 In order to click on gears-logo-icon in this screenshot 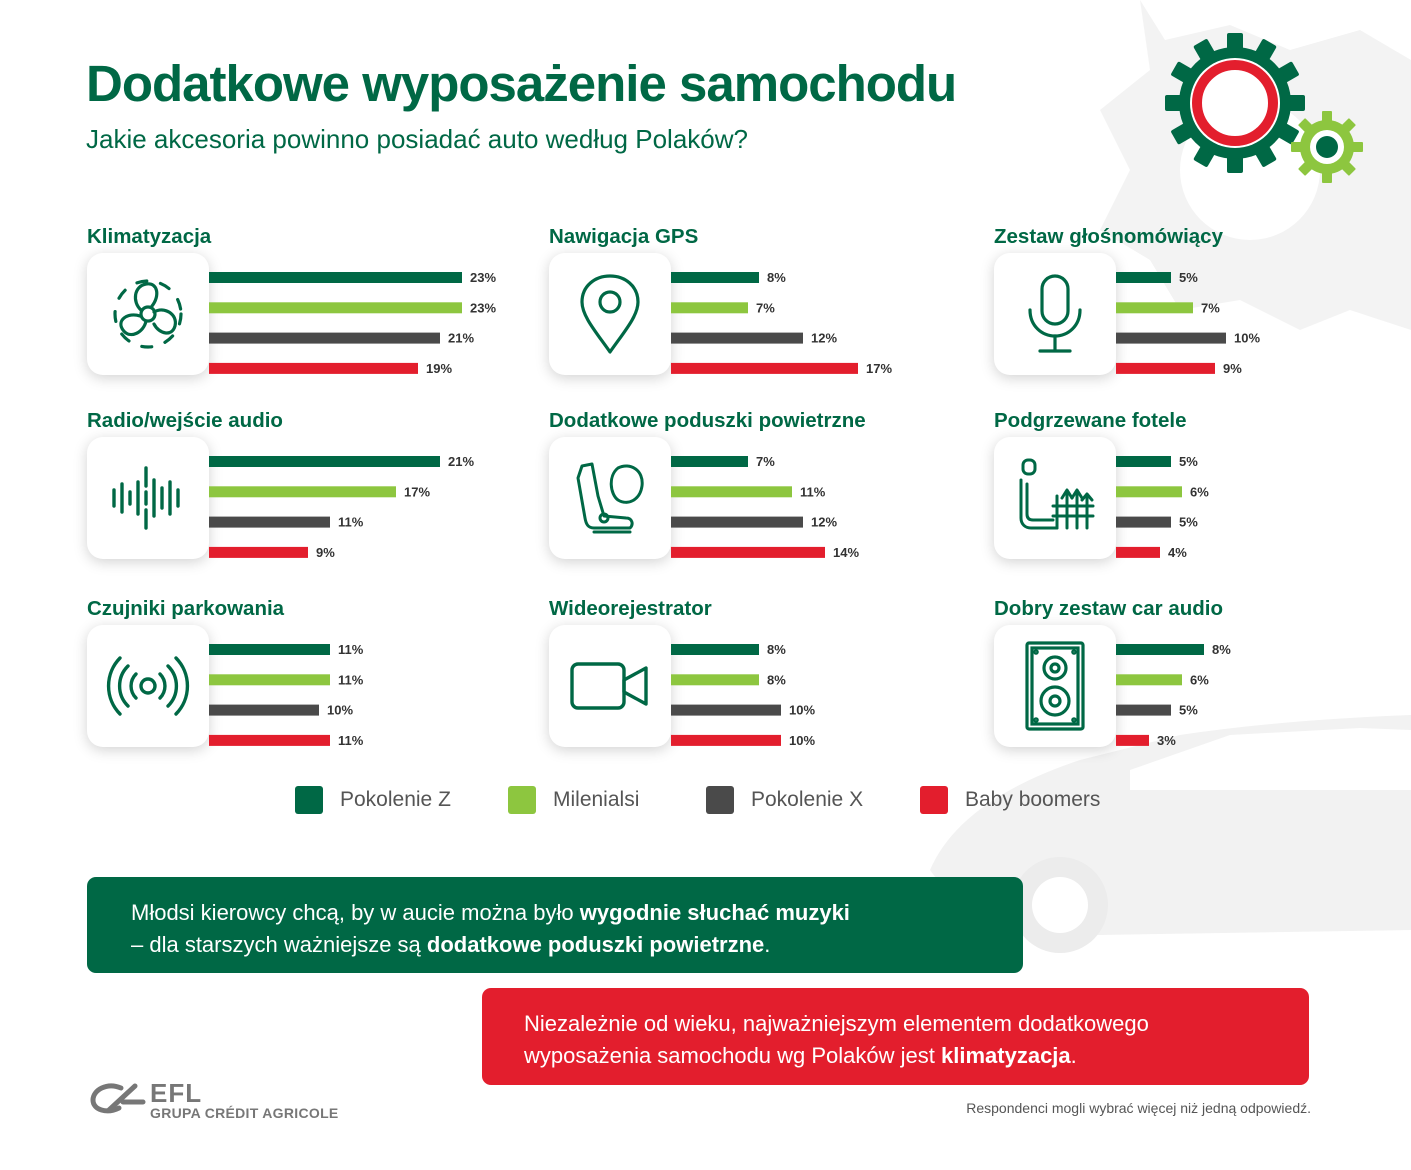, I will do `click(1264, 108)`.